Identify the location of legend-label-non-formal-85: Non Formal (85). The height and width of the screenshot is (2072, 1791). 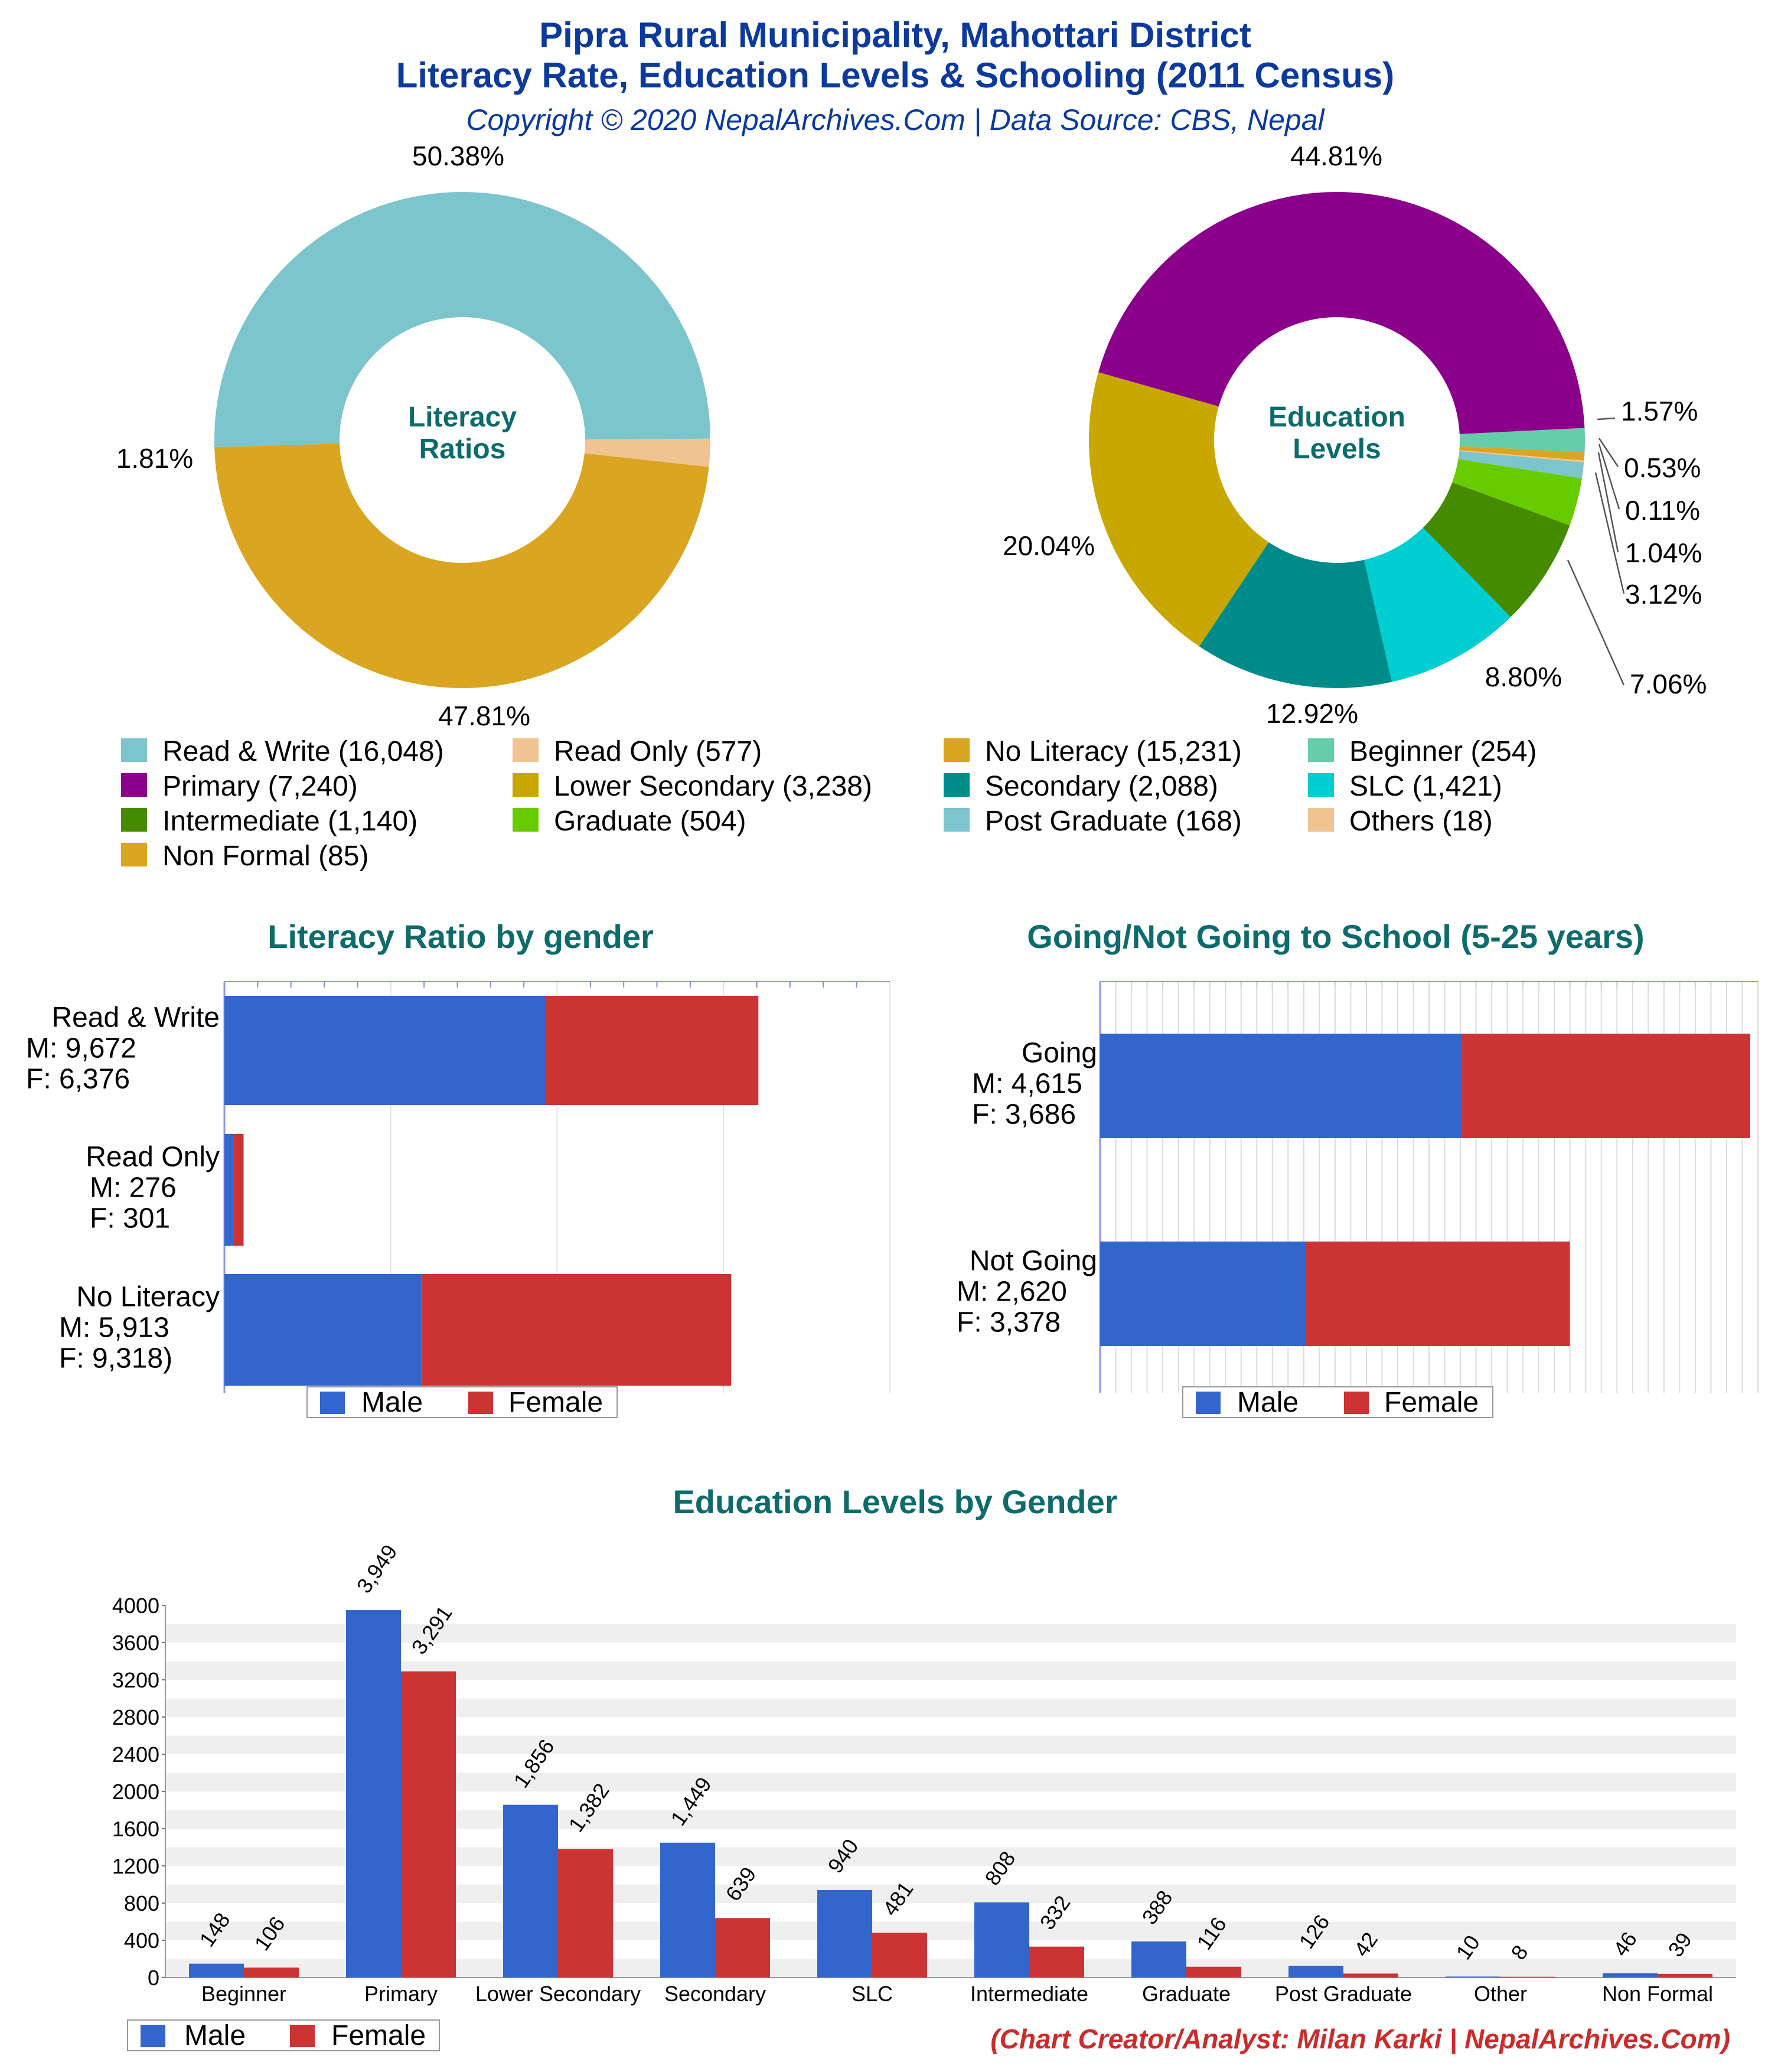
(265, 856).